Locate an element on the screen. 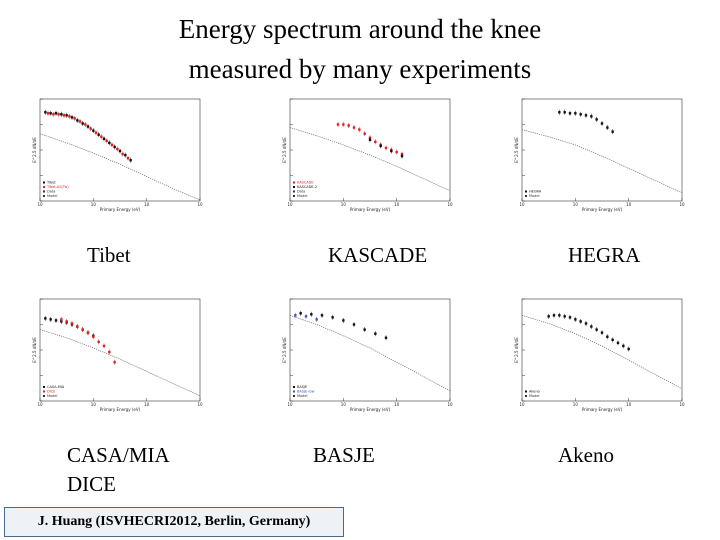  legend-label: BASJE-low is located at coordinates (306, 392).